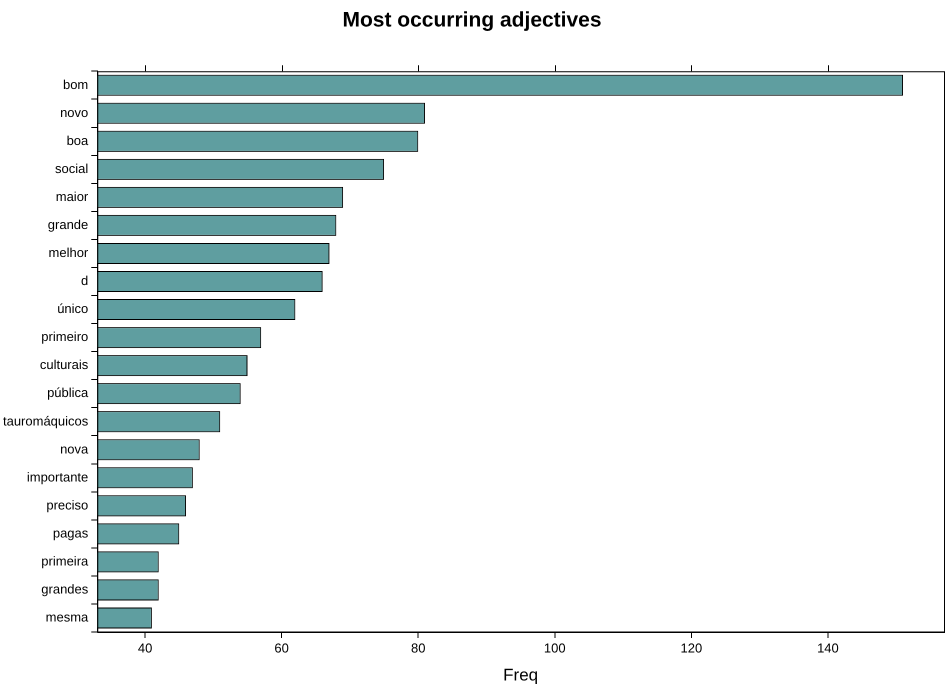 The width and height of the screenshot is (946, 690). I want to click on y-tick-label: único, so click(72, 308).